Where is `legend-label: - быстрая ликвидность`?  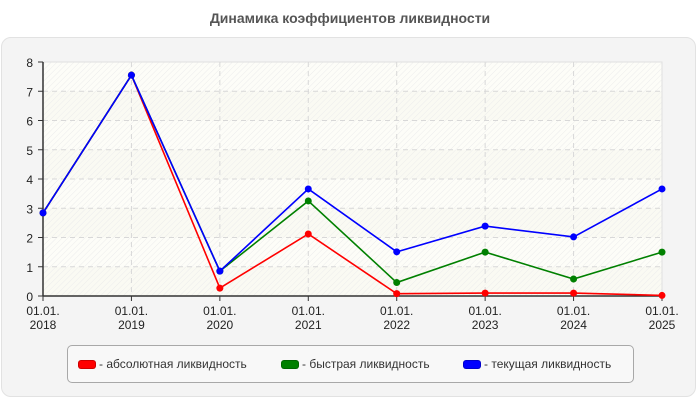
legend-label: - быстрая ликвидность is located at coordinates (366, 364).